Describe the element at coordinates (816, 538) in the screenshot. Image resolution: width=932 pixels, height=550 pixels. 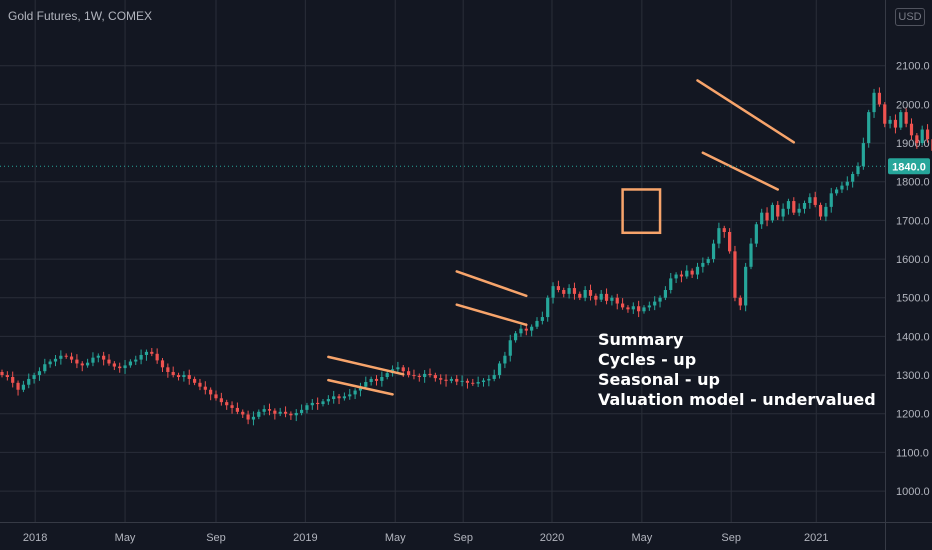
I see `x-tick-label: 2021` at that location.